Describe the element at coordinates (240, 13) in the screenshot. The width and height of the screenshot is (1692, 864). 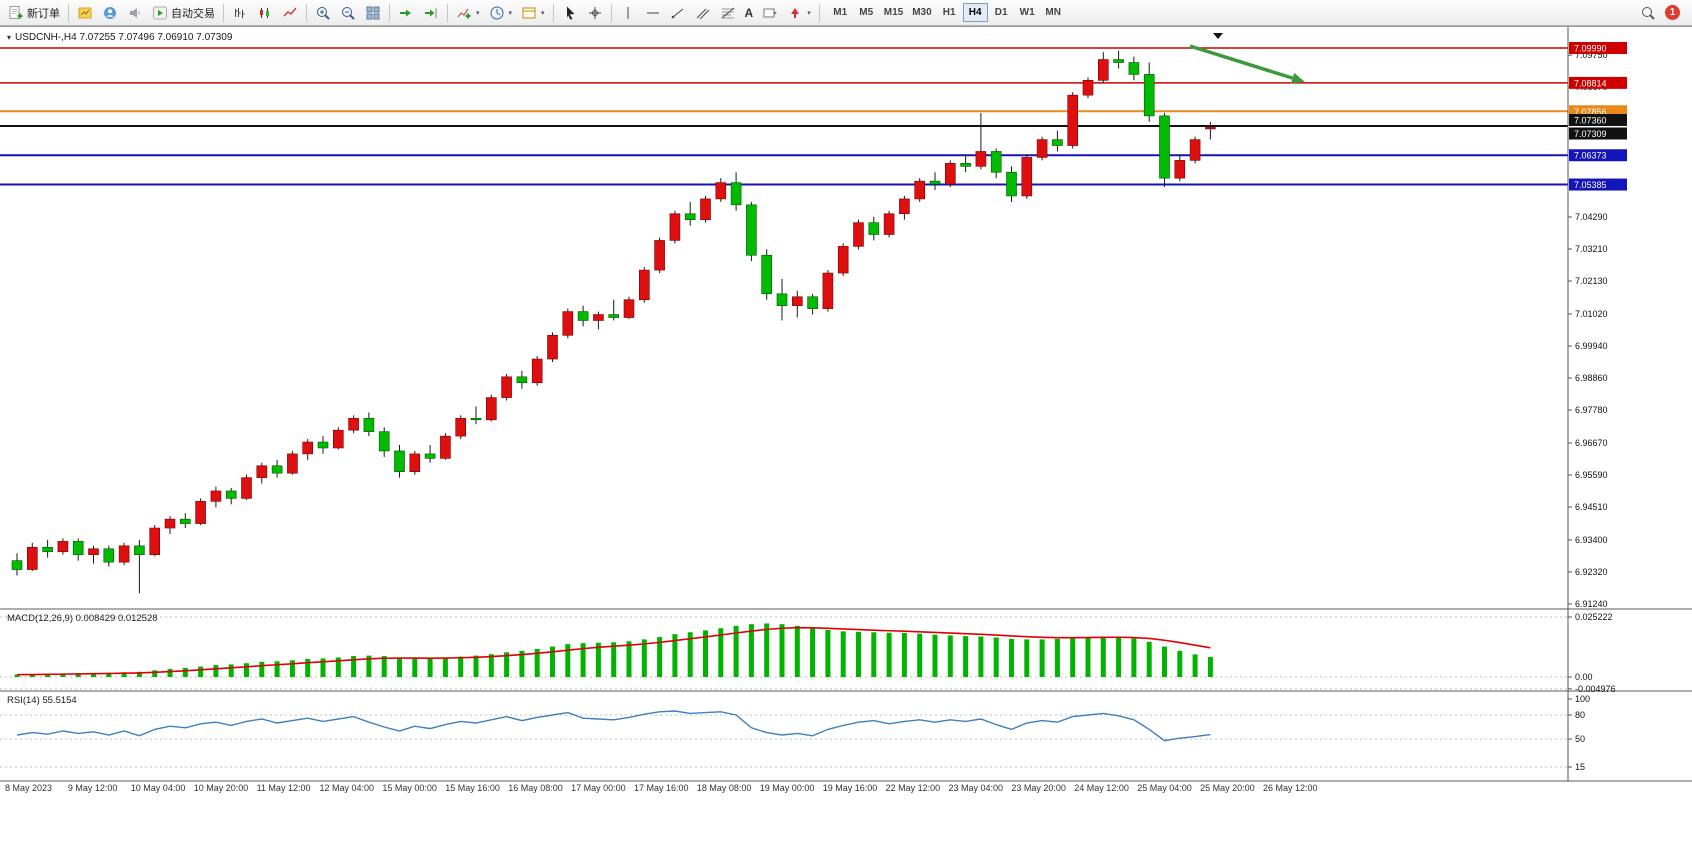
I see `bar-chart-button` at that location.